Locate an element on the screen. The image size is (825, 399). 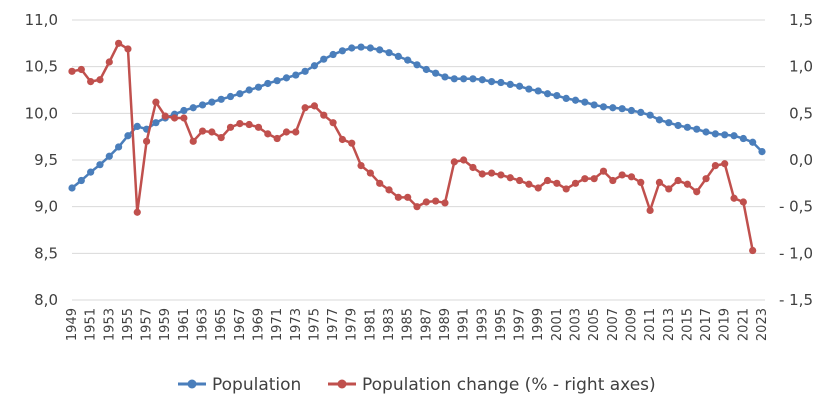
x-tick-label: 1969 is located at coordinates (258, 324).